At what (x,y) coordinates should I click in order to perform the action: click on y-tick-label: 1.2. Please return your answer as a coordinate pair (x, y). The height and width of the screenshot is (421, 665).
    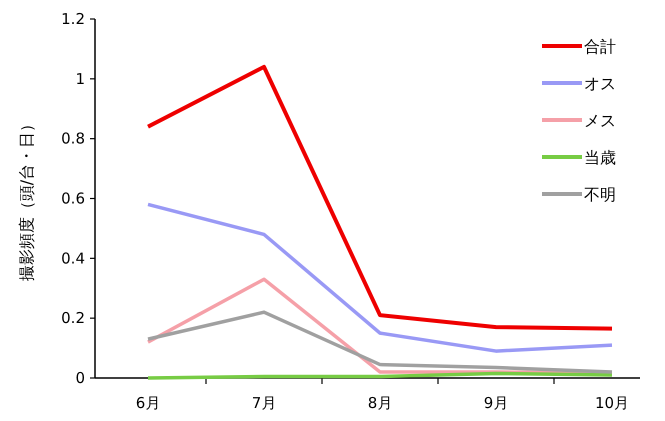
    Looking at the image, I should click on (73, 19).